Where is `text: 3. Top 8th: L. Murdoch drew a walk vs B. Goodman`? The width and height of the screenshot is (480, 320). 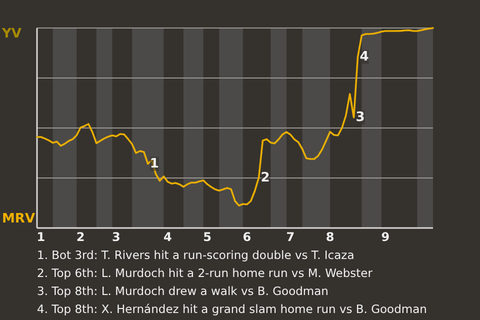
text: 3. Top 8th: L. Murdoch drew a walk vs B. Goodman is located at coordinates (182, 291).